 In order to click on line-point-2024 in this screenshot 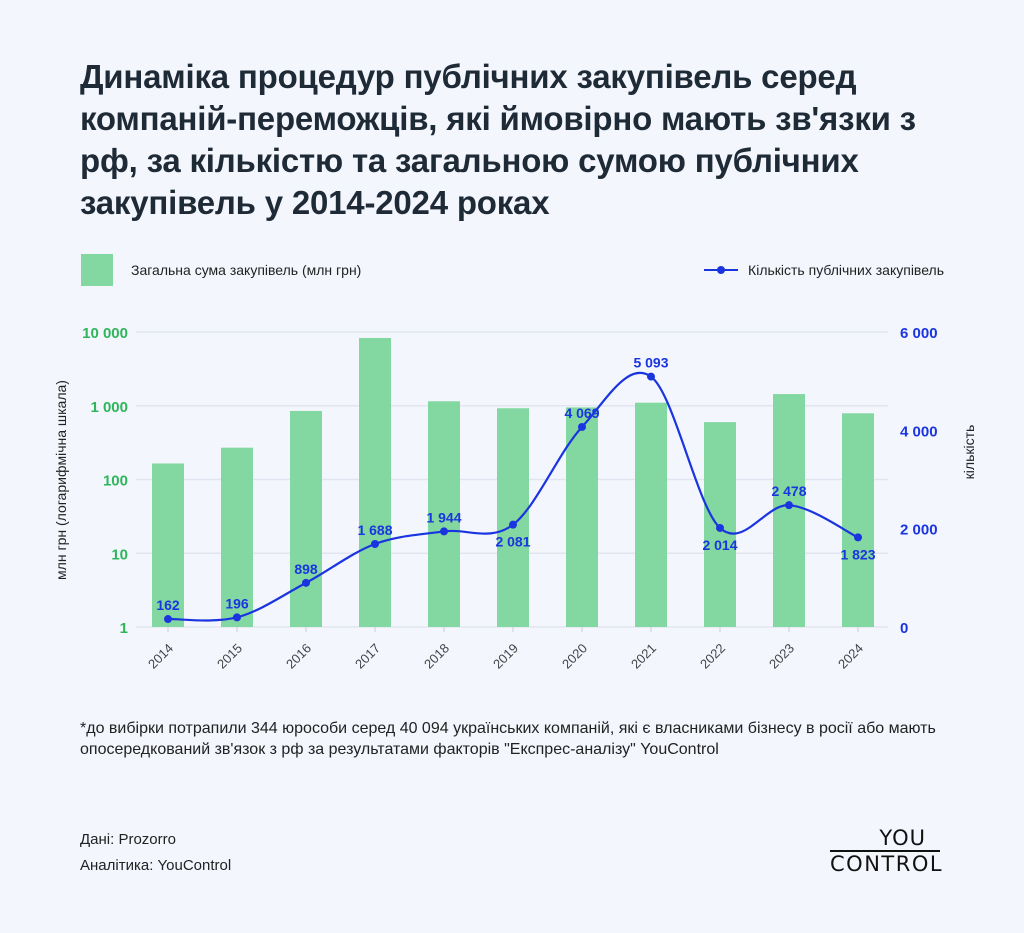, I will do `click(858, 537)`.